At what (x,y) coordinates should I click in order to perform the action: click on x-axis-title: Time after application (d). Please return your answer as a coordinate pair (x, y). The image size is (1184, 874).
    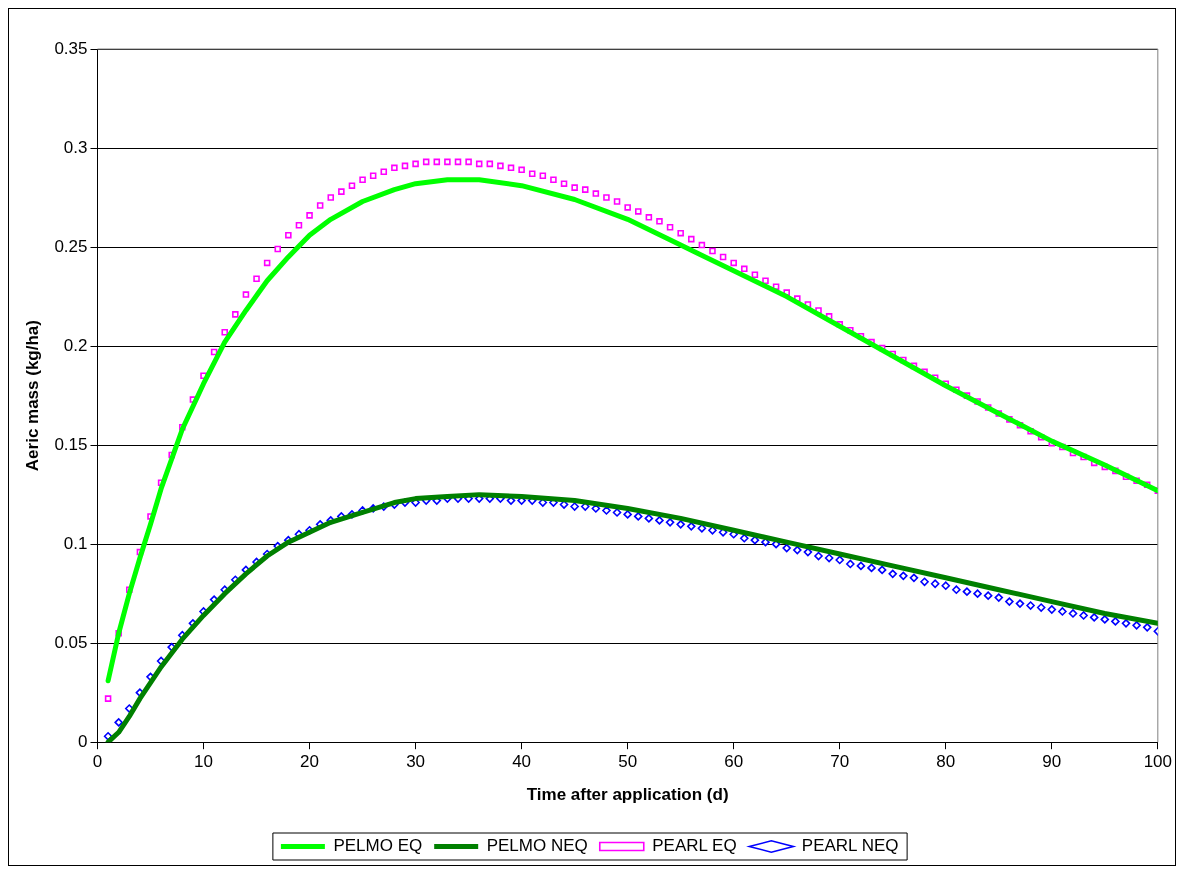
    Looking at the image, I should click on (627, 795).